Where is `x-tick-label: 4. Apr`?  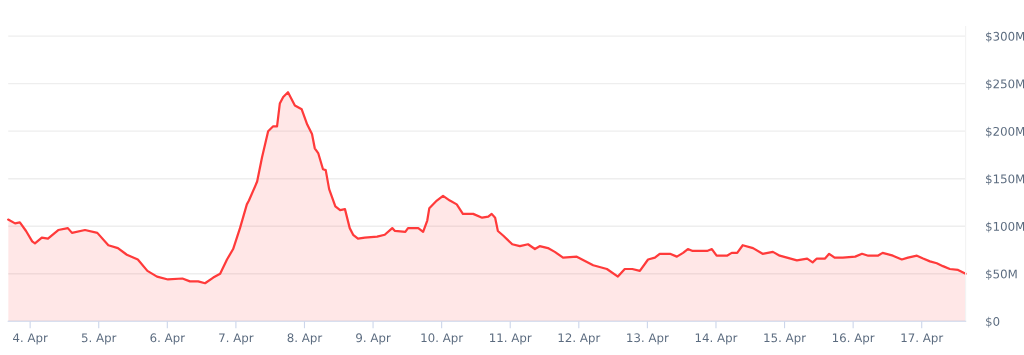 x-tick-label: 4. Apr is located at coordinates (30, 339).